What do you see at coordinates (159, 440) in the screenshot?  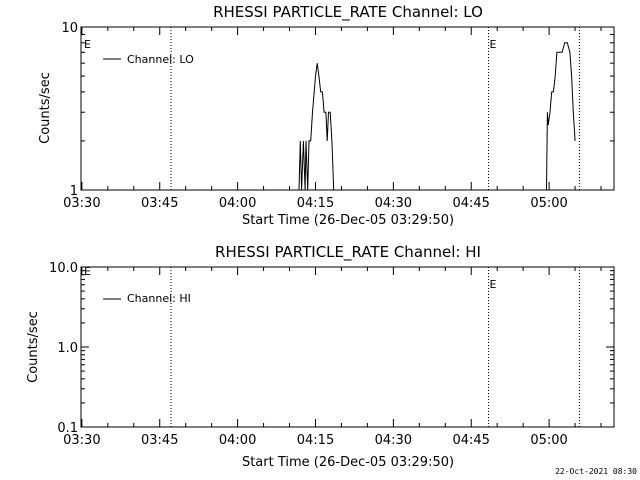 I see `hi-x-tick-label: 03:45` at bounding box center [159, 440].